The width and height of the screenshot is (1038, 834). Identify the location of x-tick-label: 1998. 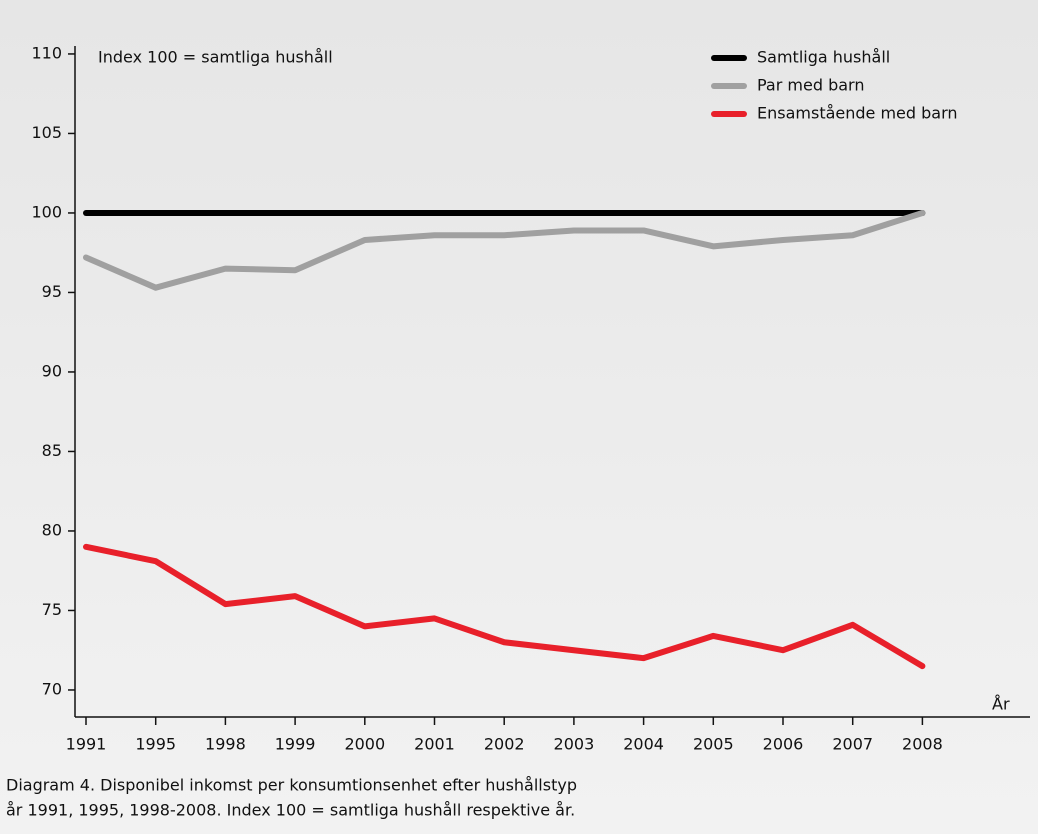
(225, 744).